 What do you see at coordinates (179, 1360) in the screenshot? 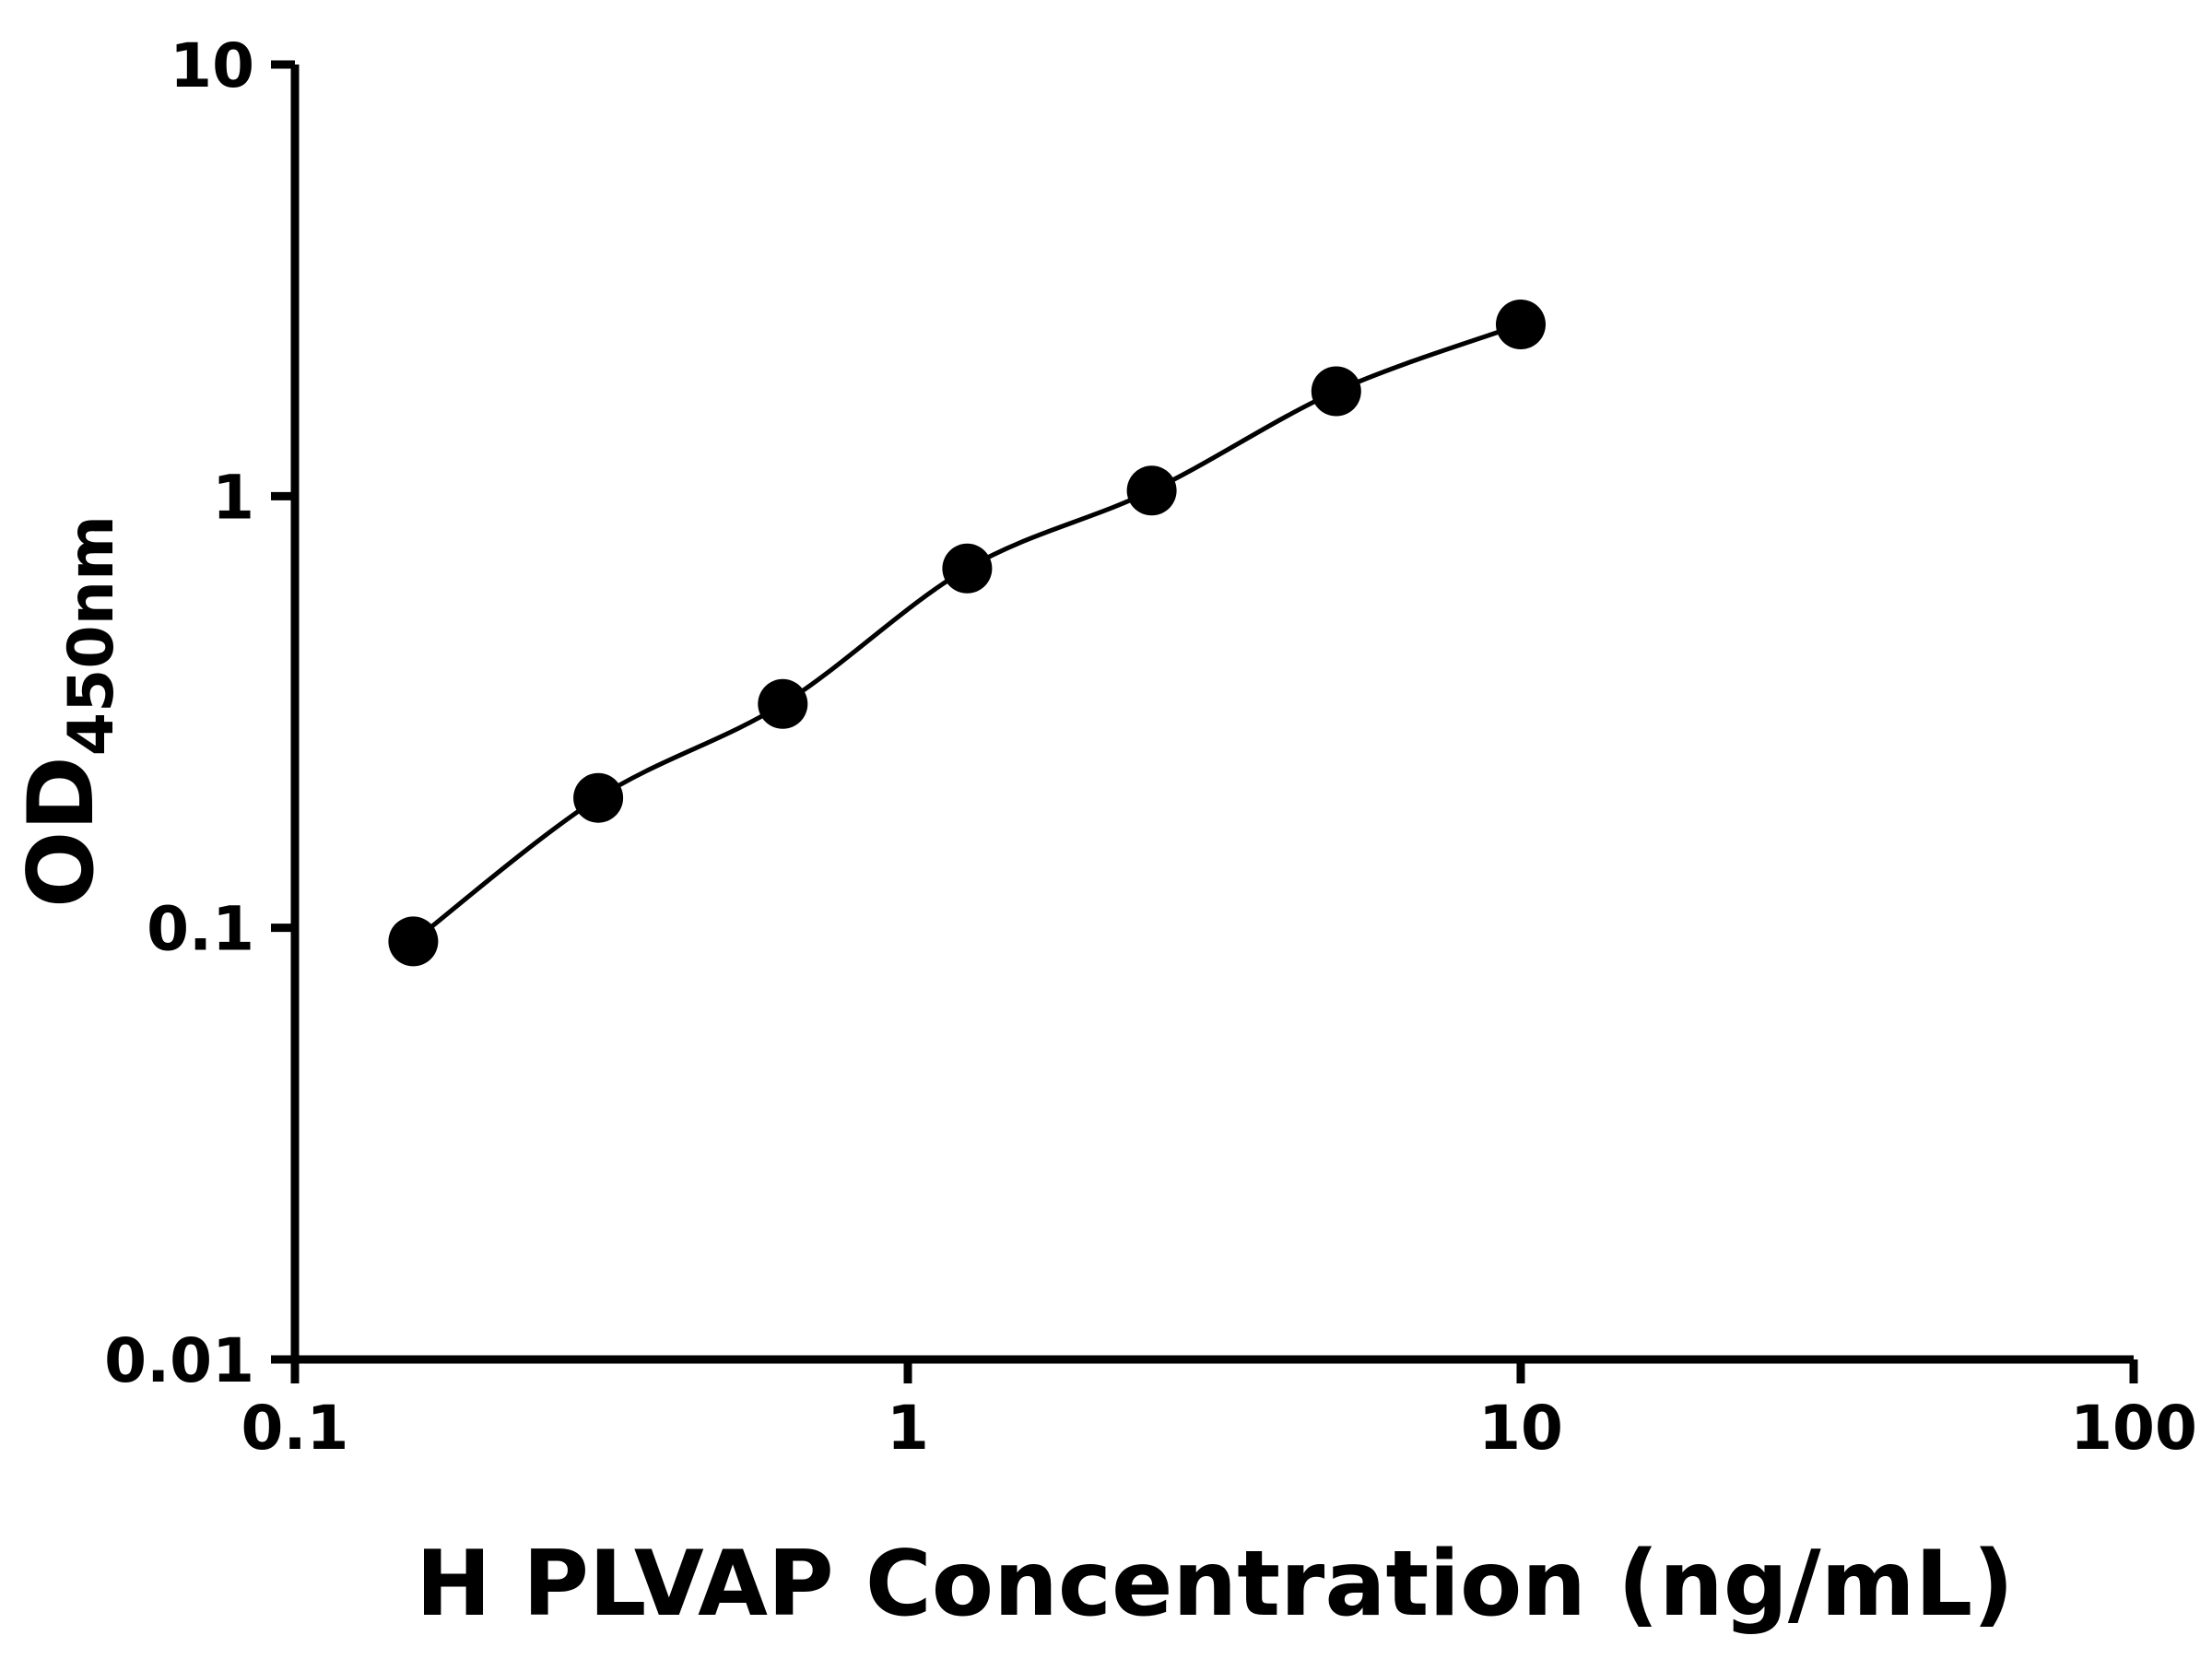
I see `y-axis-tick-label: 0.01` at bounding box center [179, 1360].